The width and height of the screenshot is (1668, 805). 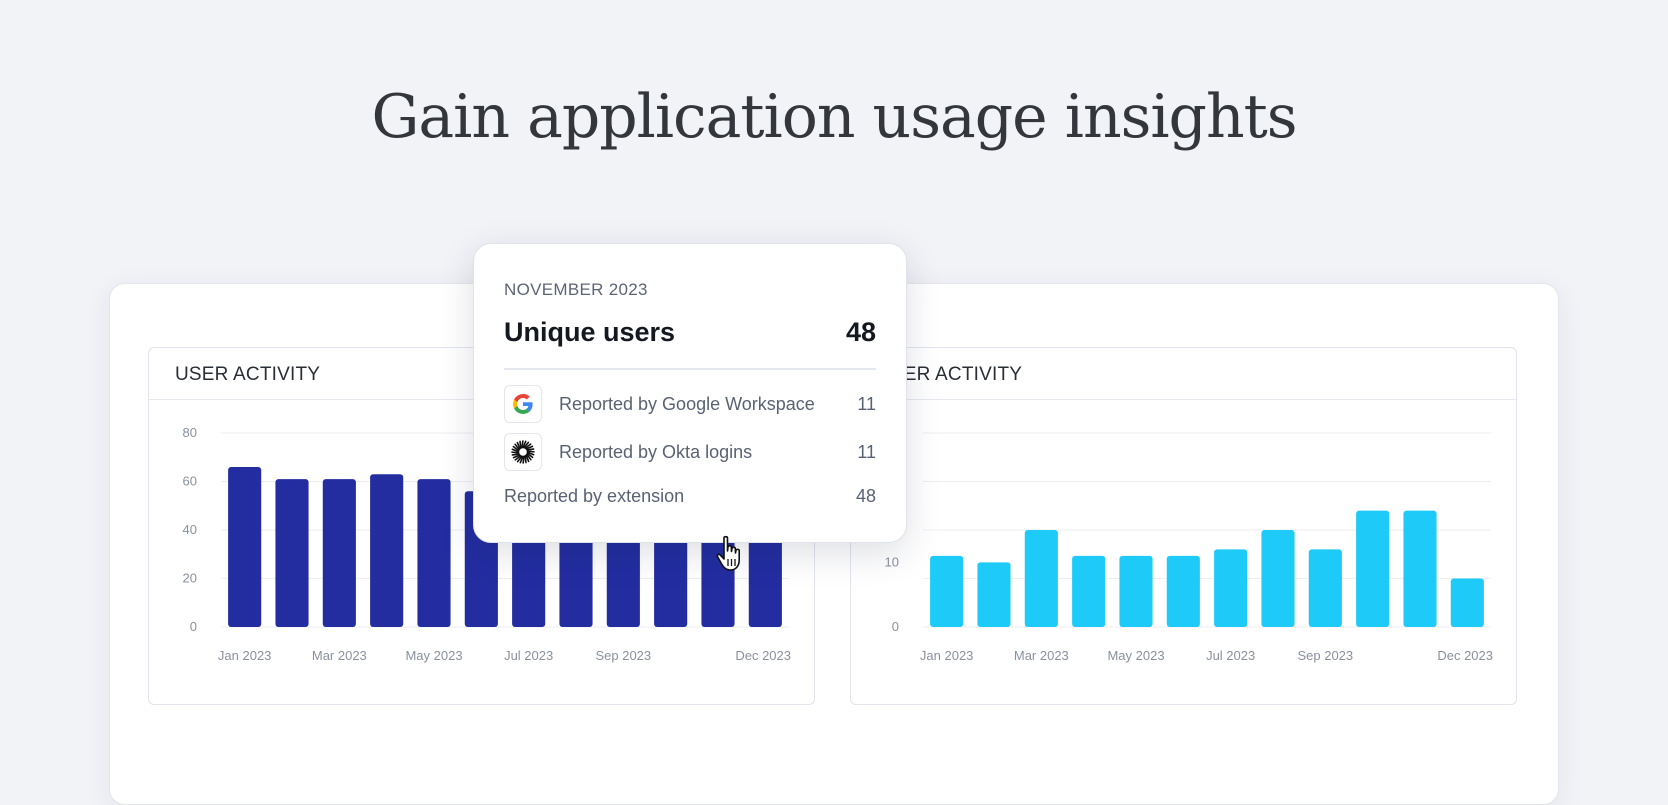 I want to click on source-label: Reported by Okta logins, so click(x=656, y=452).